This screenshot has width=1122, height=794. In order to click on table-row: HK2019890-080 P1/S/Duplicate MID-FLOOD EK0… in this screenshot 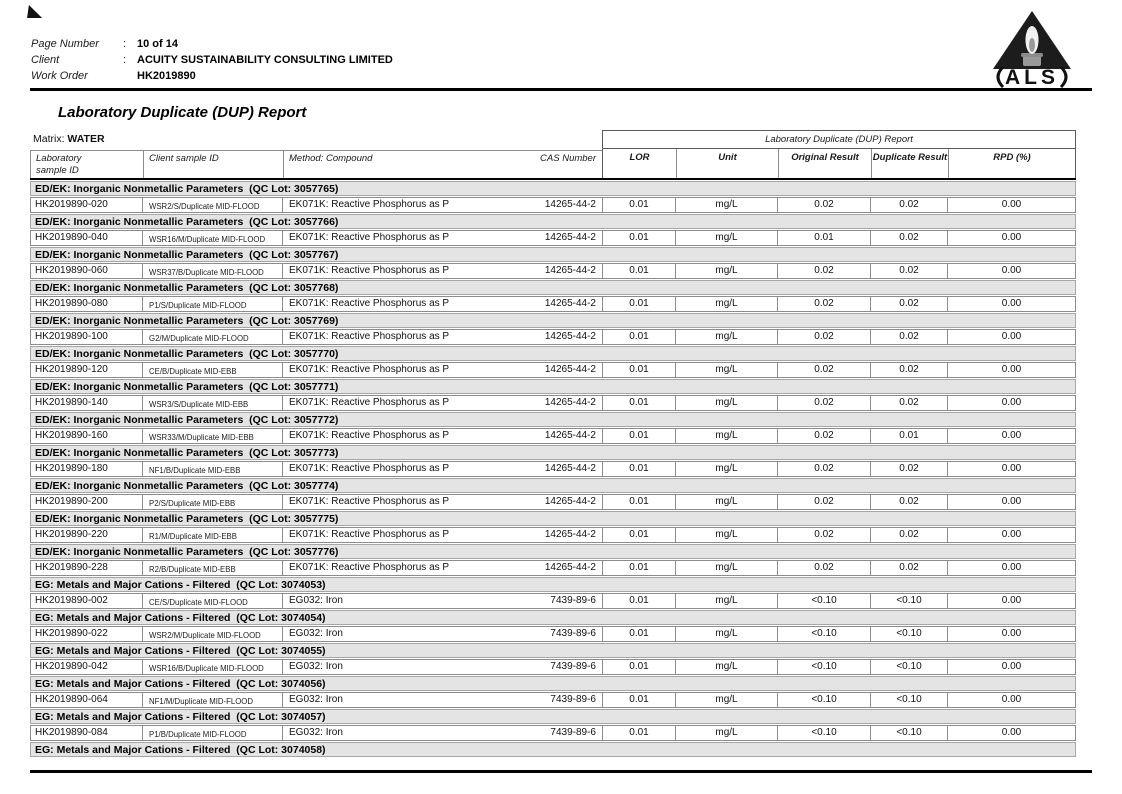, I will do `click(553, 304)`.